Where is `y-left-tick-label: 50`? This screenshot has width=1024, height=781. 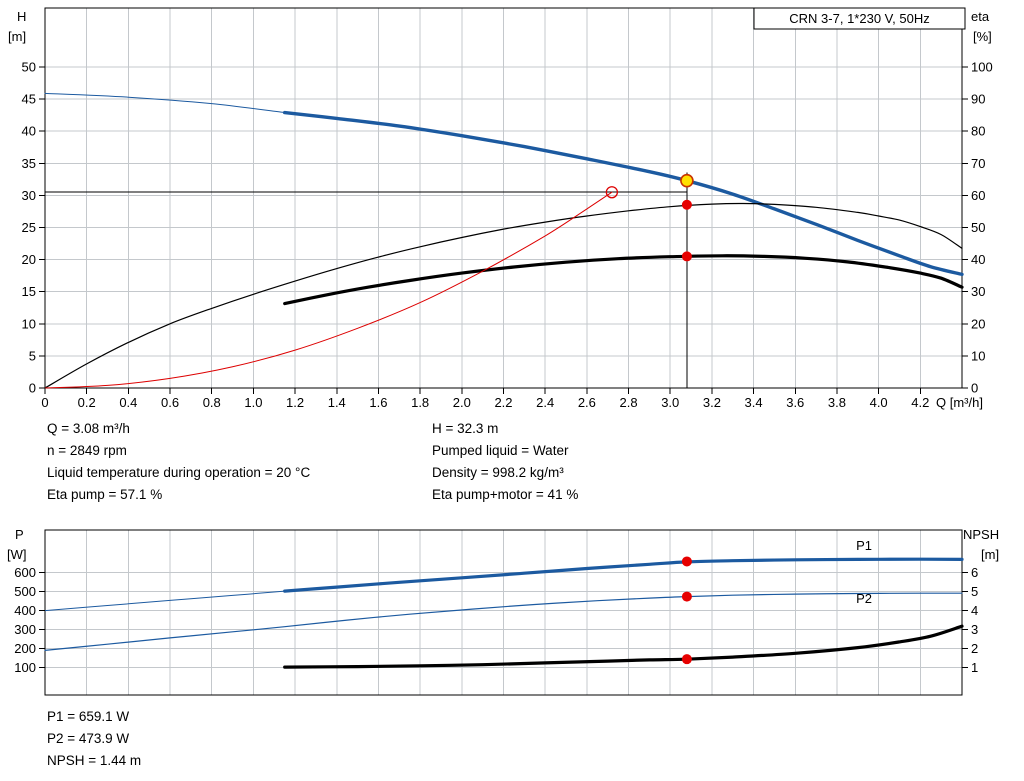
y-left-tick-label: 50 is located at coordinates (29, 67).